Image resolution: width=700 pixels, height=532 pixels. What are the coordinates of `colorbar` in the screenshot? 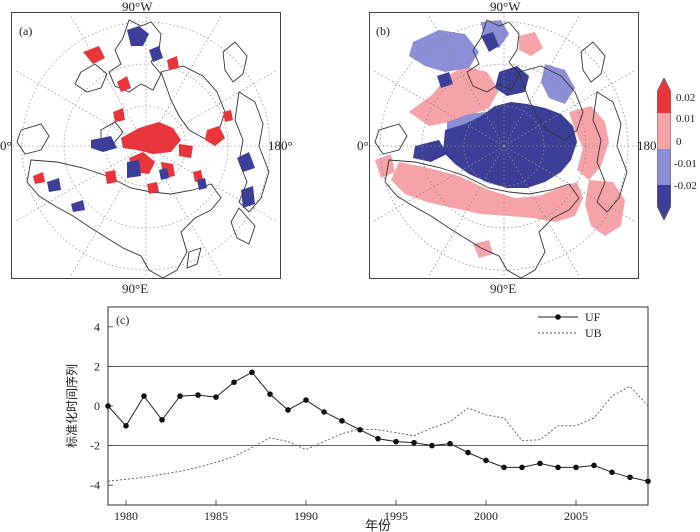 It's located at (664, 149).